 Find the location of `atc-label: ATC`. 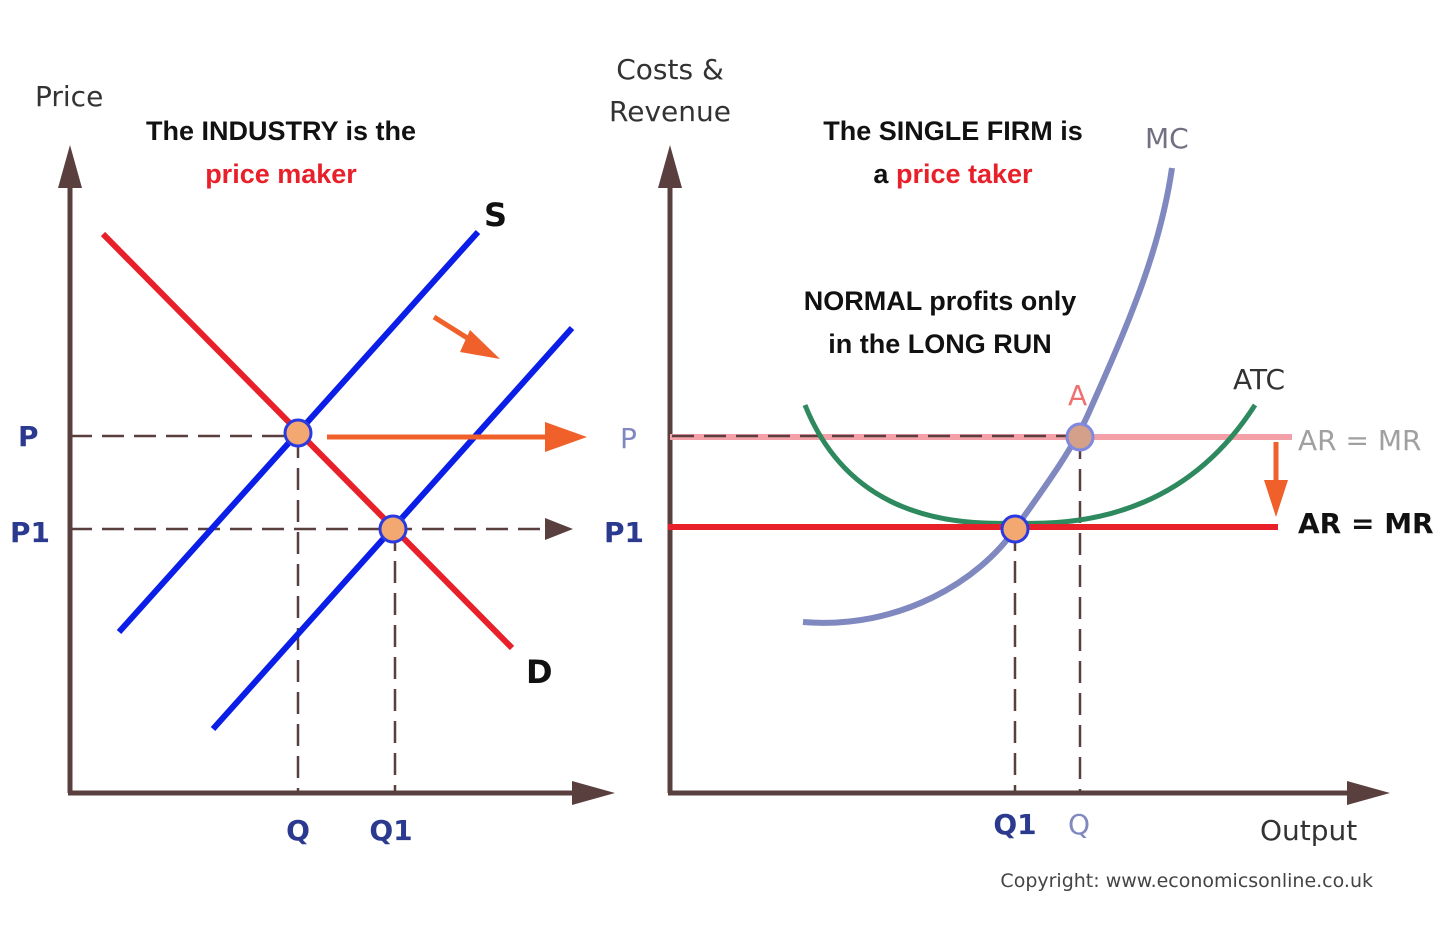

atc-label: ATC is located at coordinates (1259, 379).